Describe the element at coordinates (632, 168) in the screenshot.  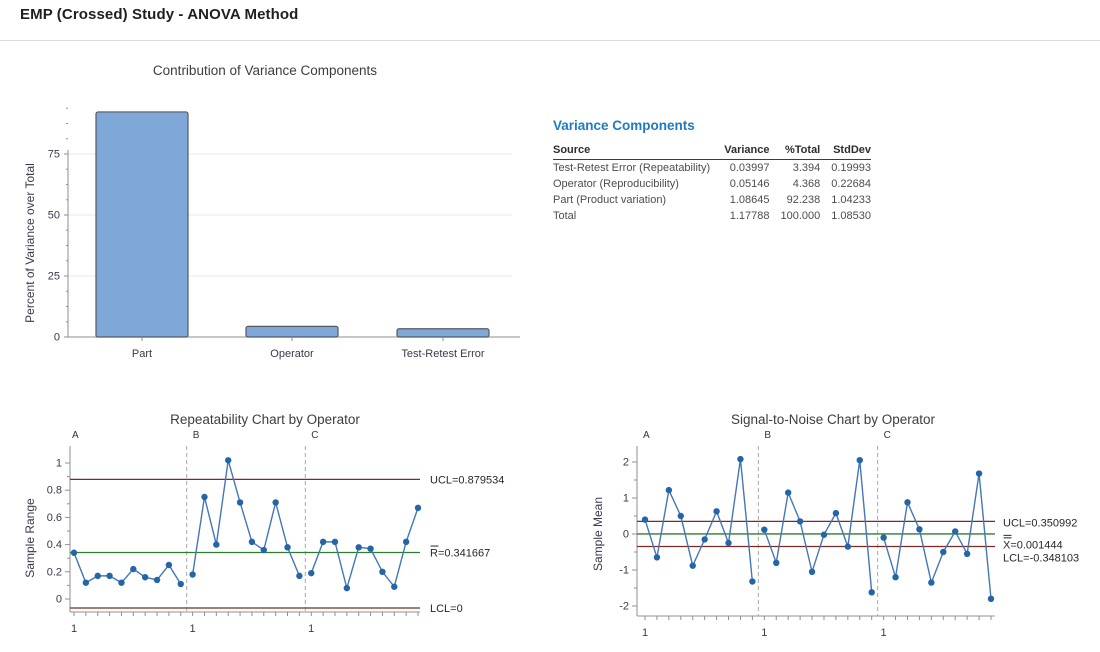
I see `table-cell: Test-Retest Error (Repeatability)` at that location.